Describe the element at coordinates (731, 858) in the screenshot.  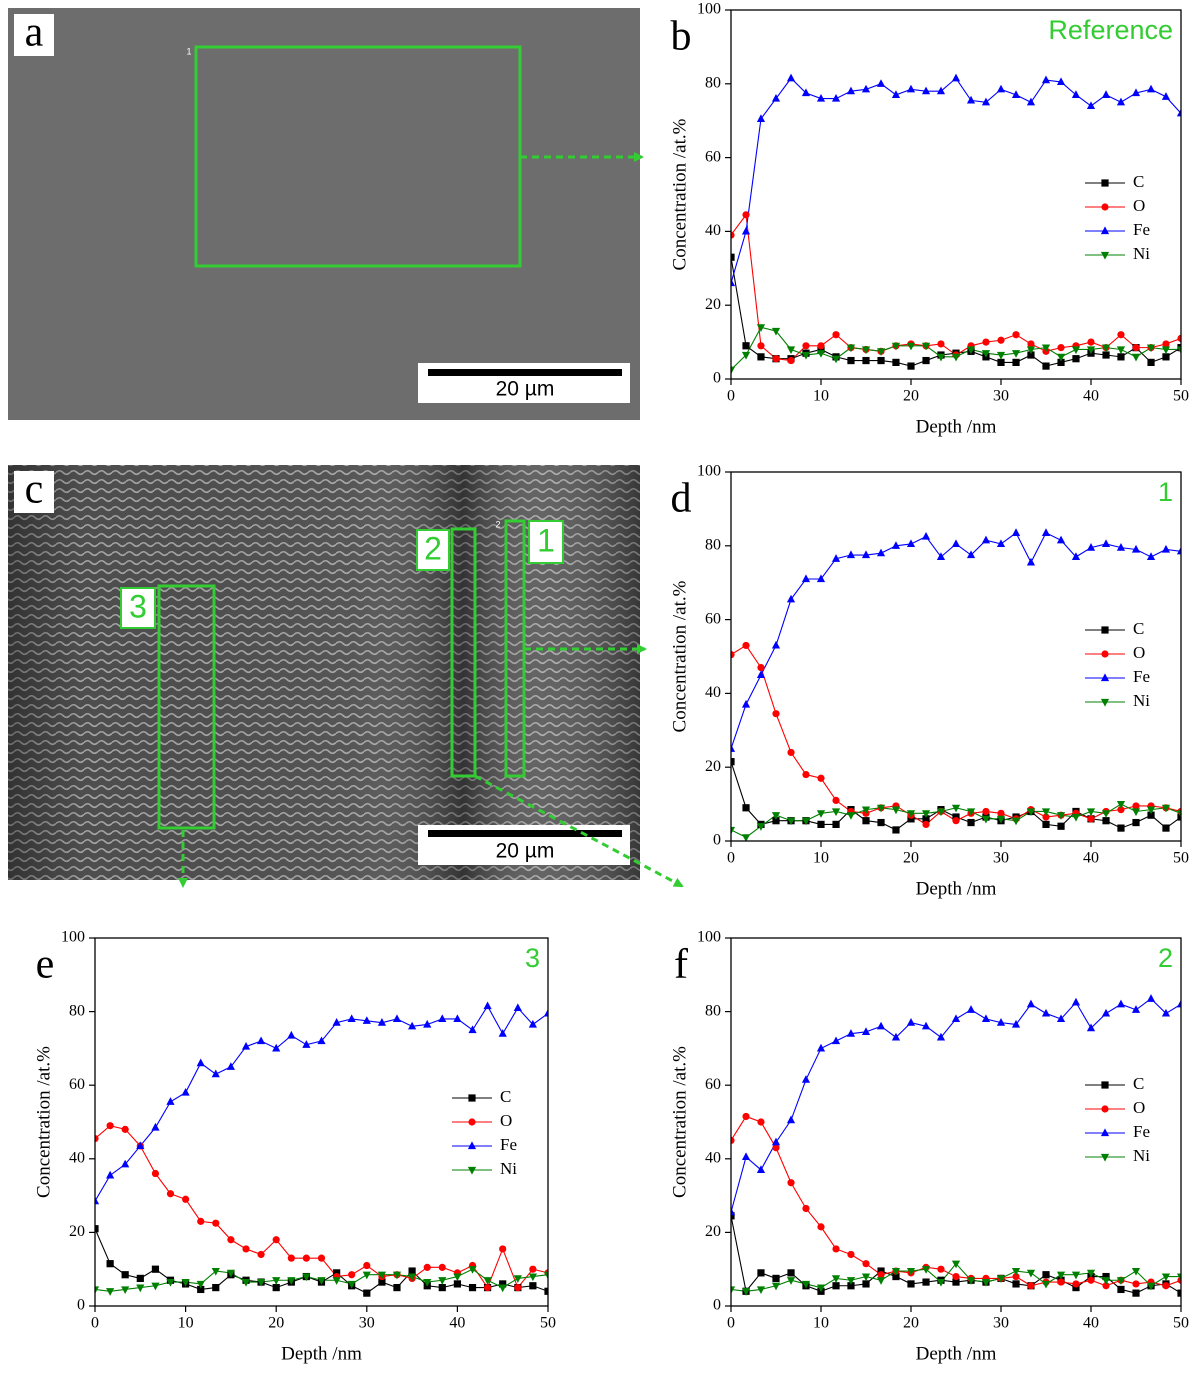
I see `x-tick-label: 0` at that location.